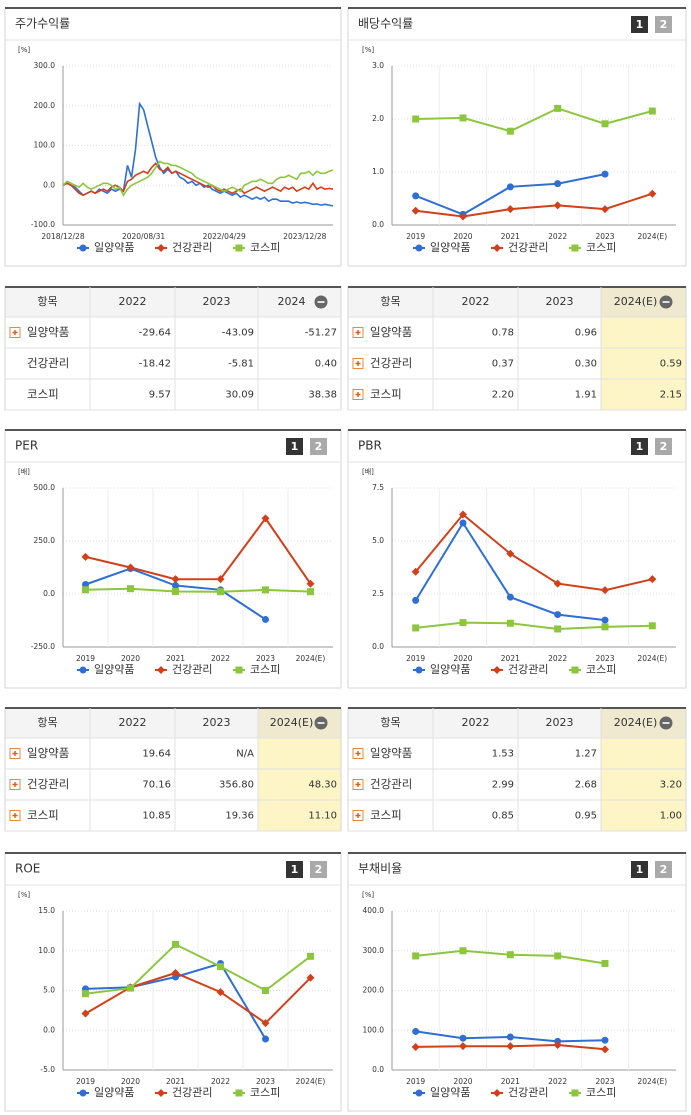  What do you see at coordinates (586, 785) in the screenshot?
I see `cell: 2.68` at bounding box center [586, 785].